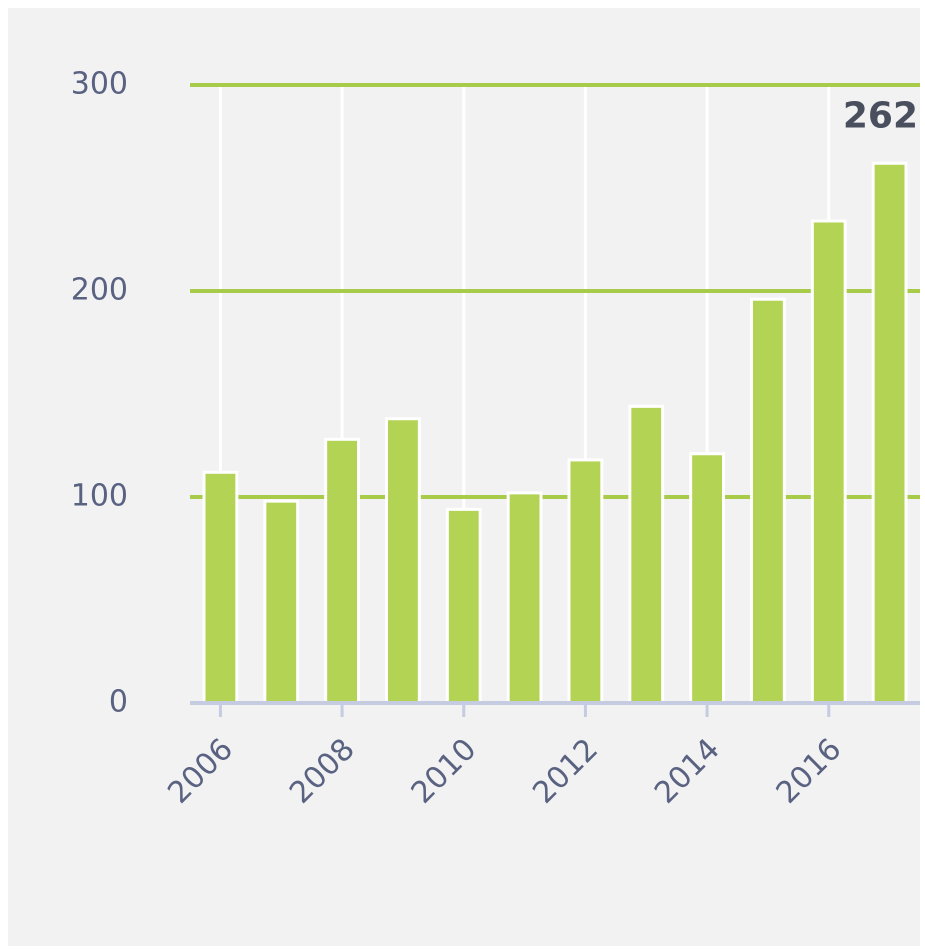  I want to click on y-tick-label: 100, so click(99, 496).